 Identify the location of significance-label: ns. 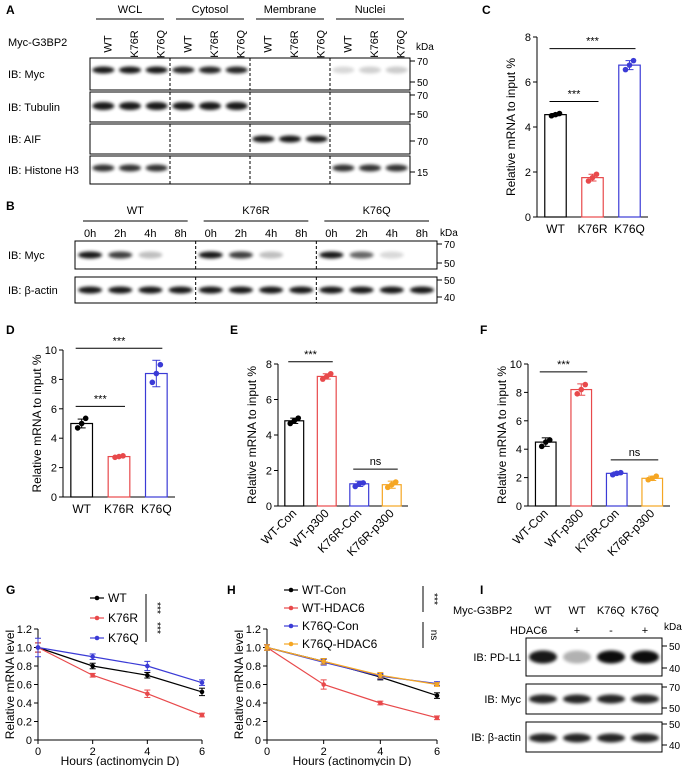
(376, 462).